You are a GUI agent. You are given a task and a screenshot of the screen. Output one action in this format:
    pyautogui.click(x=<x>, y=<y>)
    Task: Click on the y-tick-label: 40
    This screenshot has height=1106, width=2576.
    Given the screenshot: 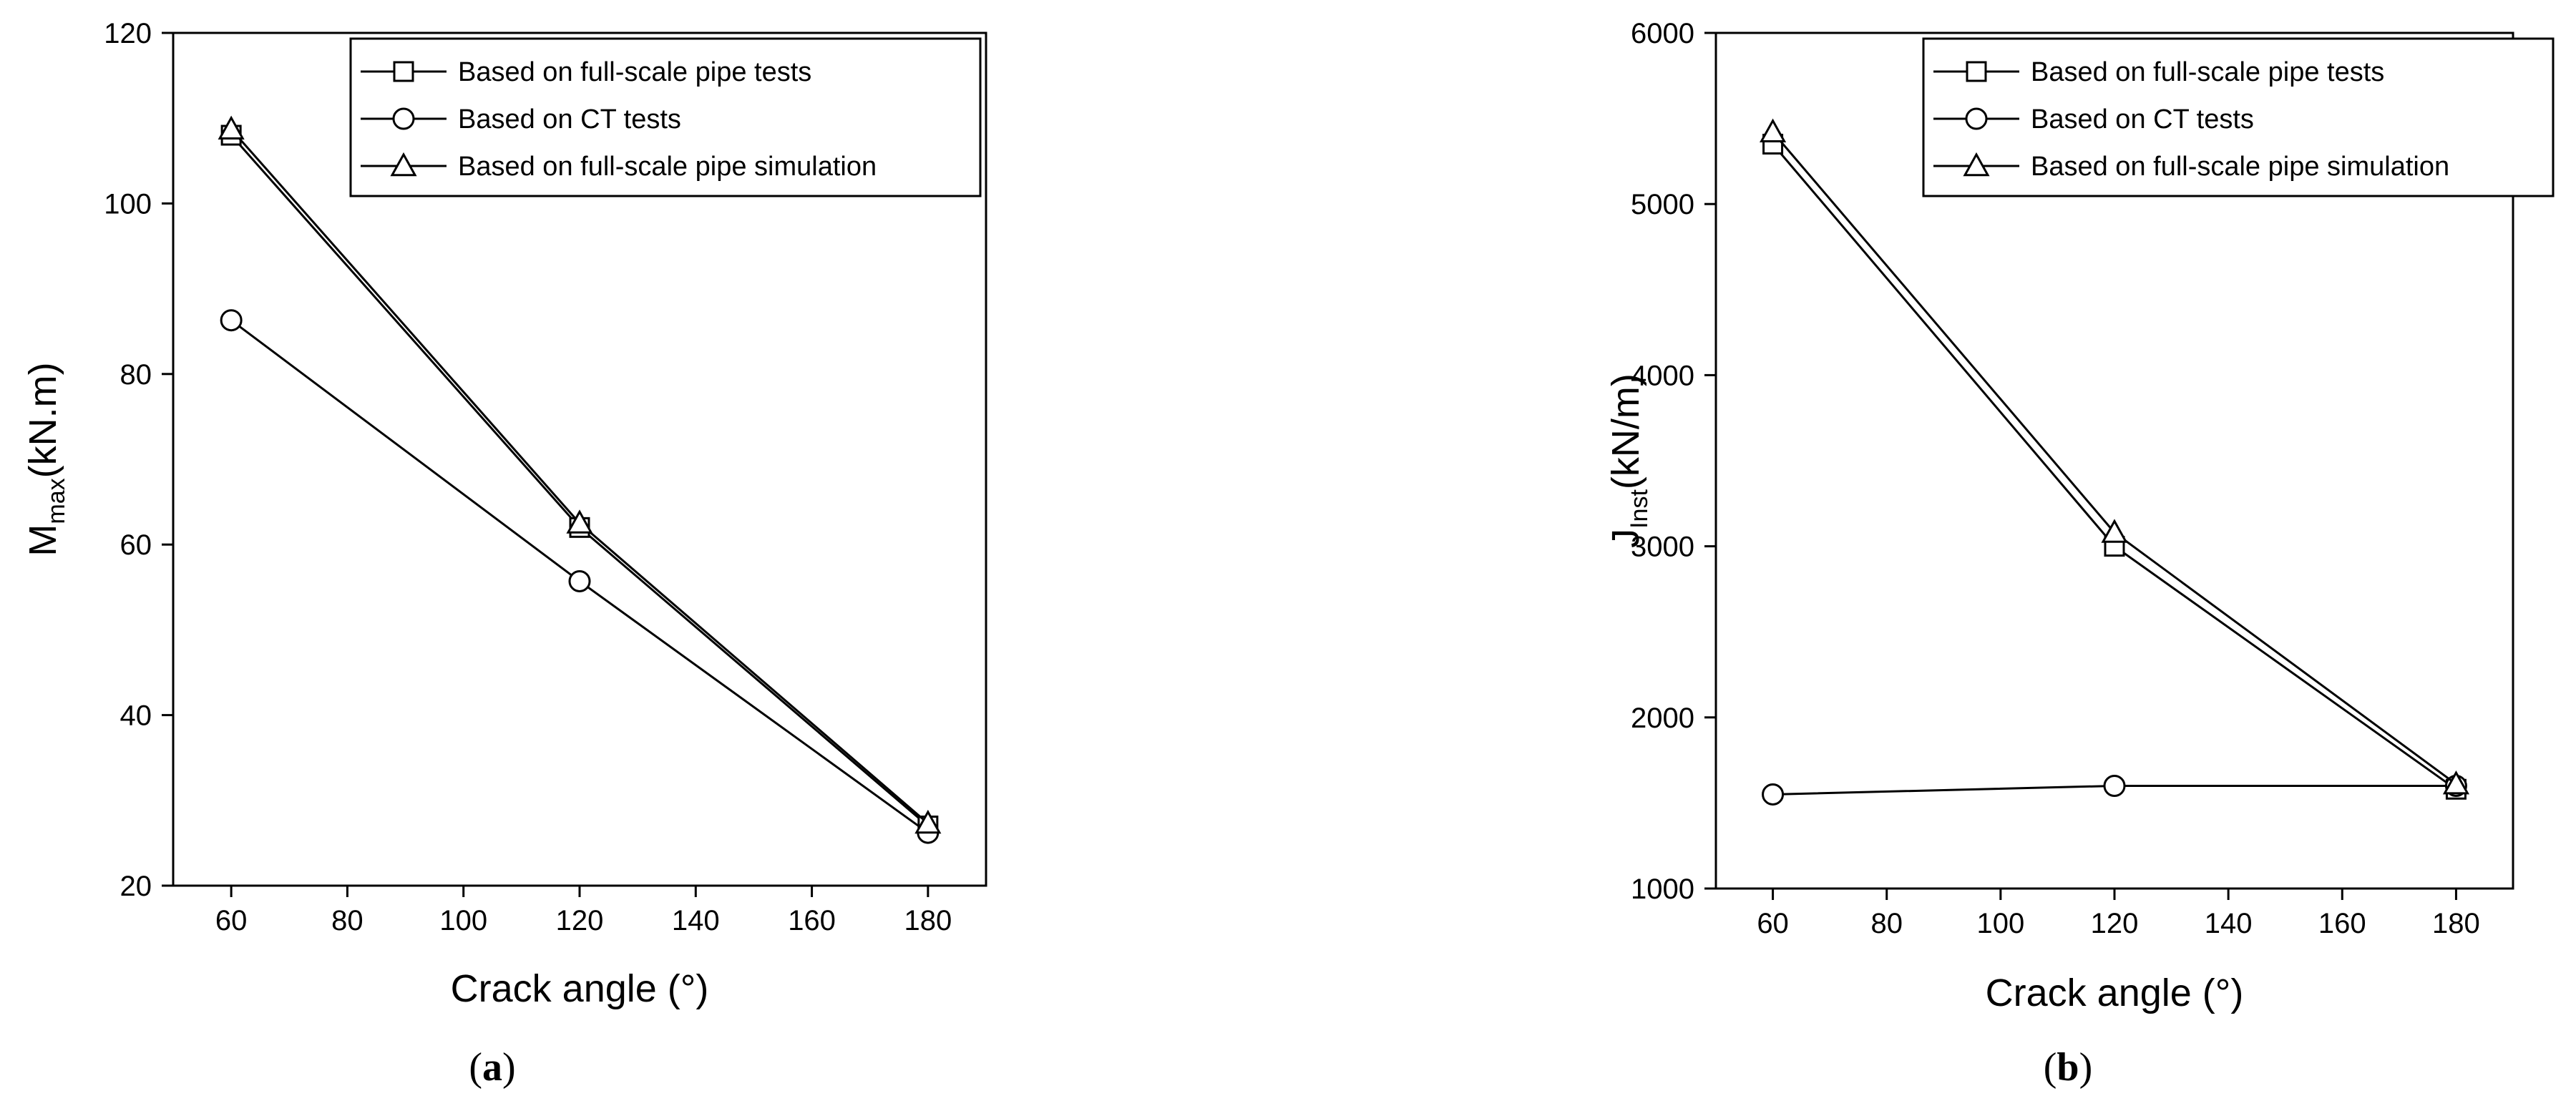 What is the action you would take?
    pyautogui.click(x=136, y=716)
    